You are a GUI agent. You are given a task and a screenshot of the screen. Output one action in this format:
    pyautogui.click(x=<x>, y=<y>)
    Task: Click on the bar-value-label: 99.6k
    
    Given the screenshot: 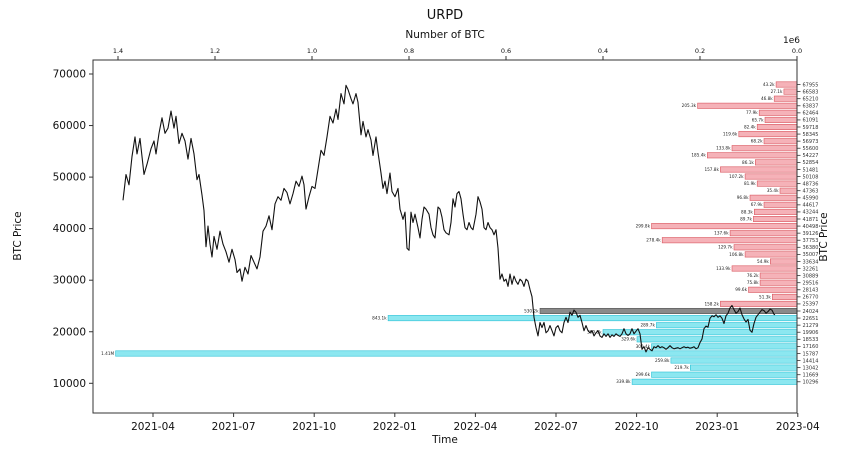 What is the action you would take?
    pyautogui.click(x=741, y=289)
    